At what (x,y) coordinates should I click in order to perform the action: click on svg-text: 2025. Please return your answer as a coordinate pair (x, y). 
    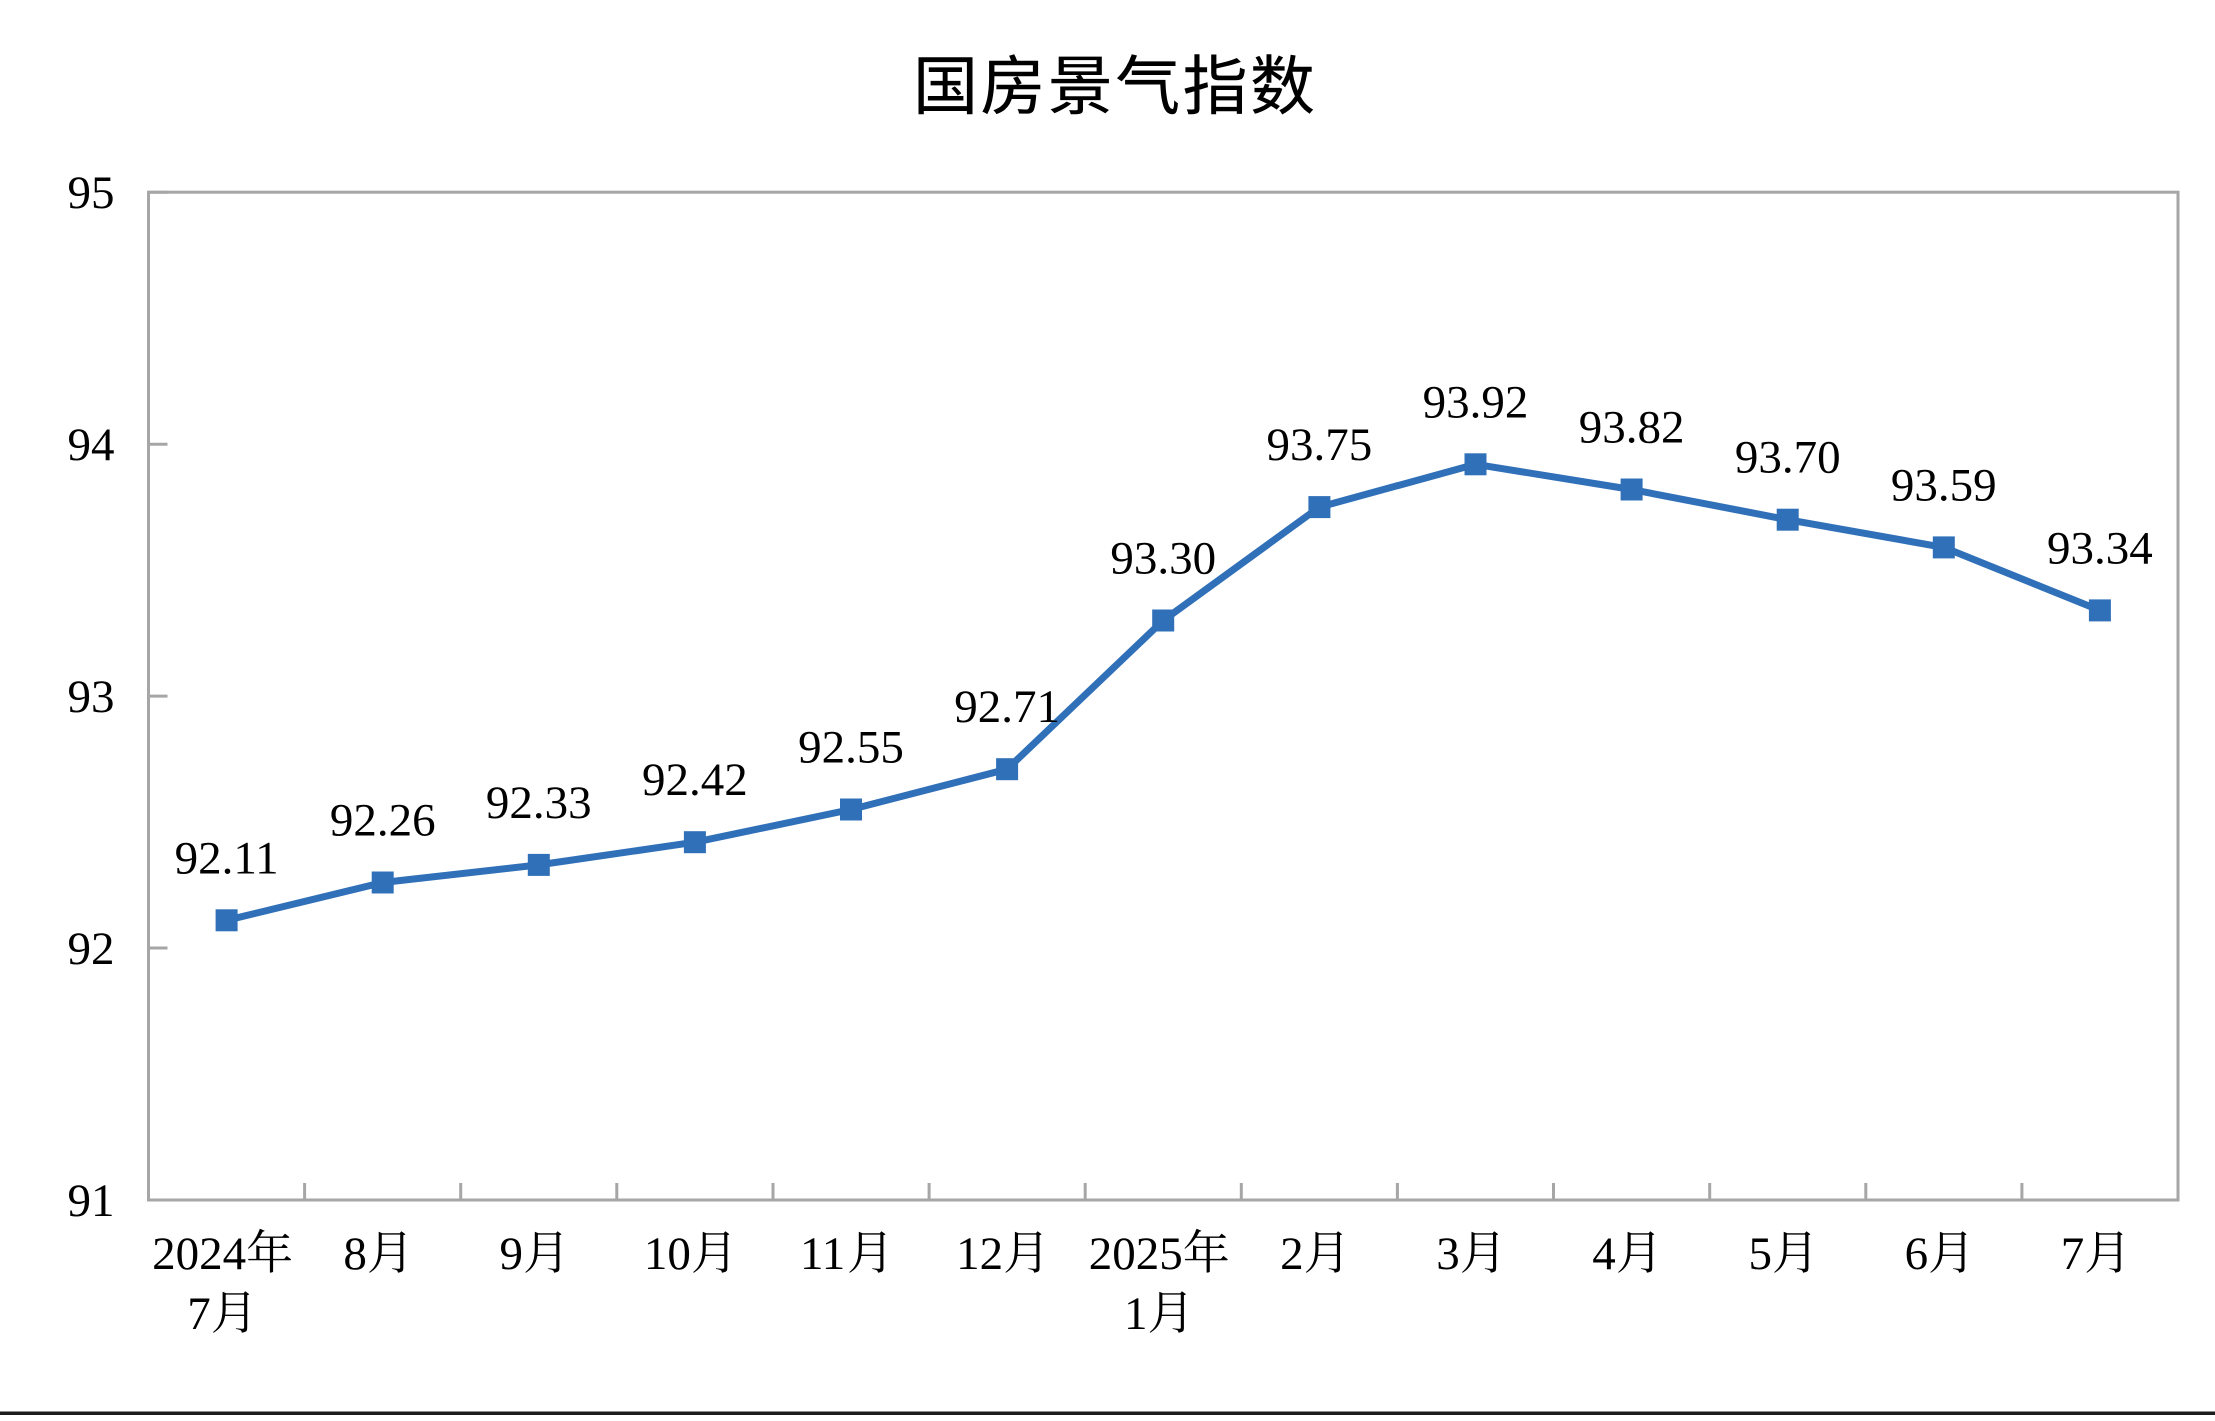
    Looking at the image, I should click on (1136, 1254).